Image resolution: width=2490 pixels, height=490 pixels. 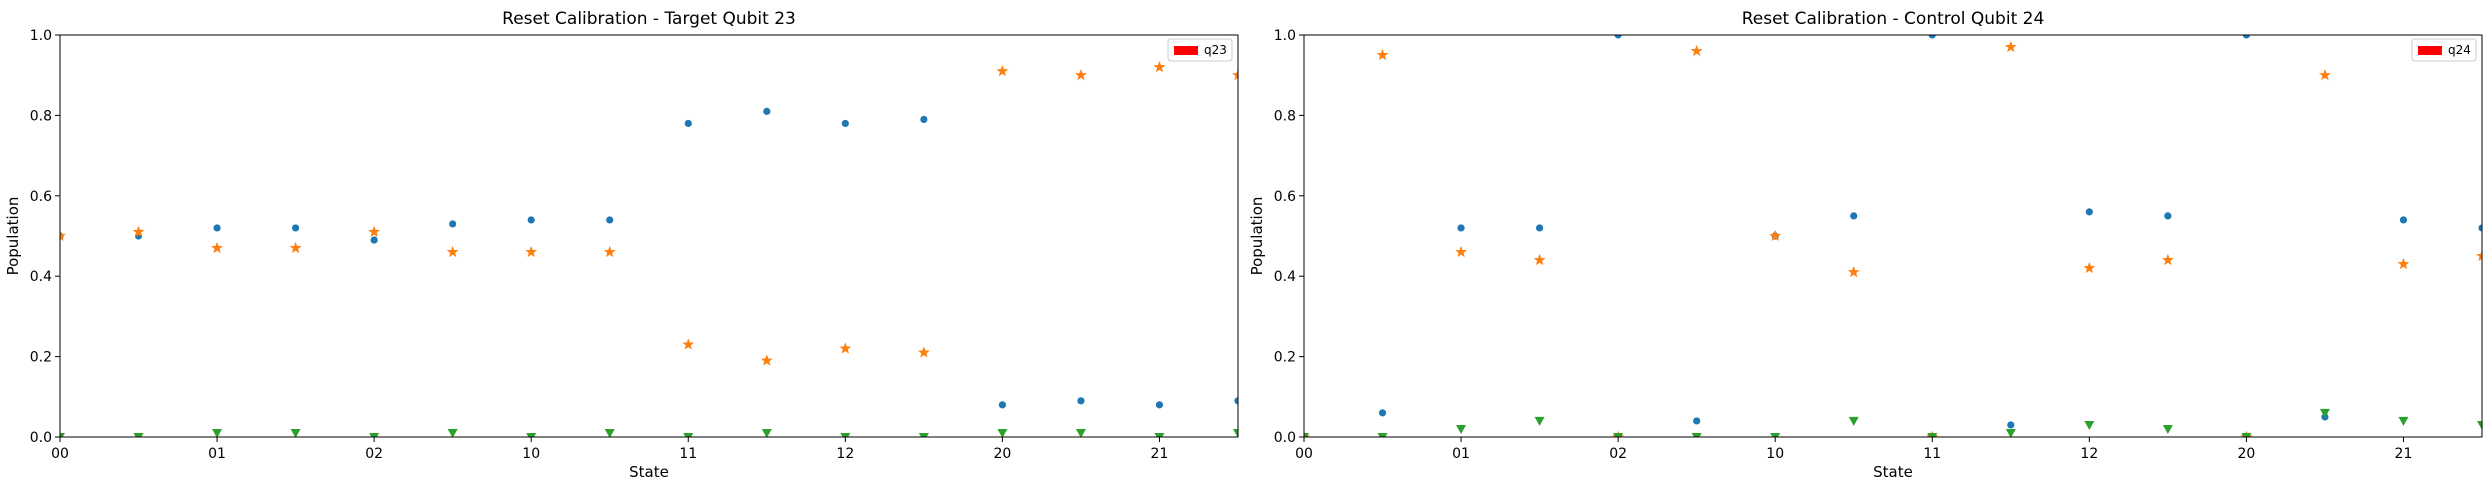 What do you see at coordinates (649, 19) in the screenshot?
I see `chart-title: Reset Calibration - Target Qubit 23` at bounding box center [649, 19].